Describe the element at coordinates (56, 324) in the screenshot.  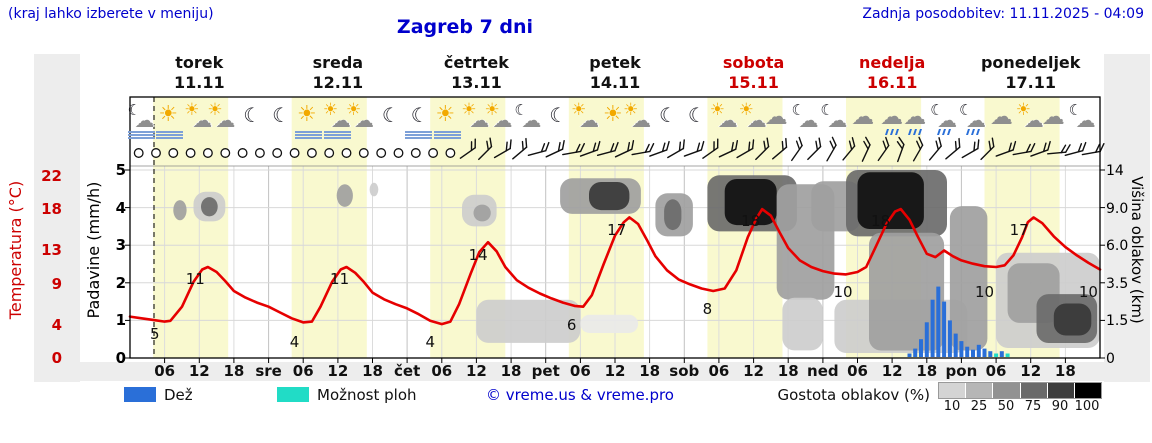
I see `temperature-tick: 4` at that location.